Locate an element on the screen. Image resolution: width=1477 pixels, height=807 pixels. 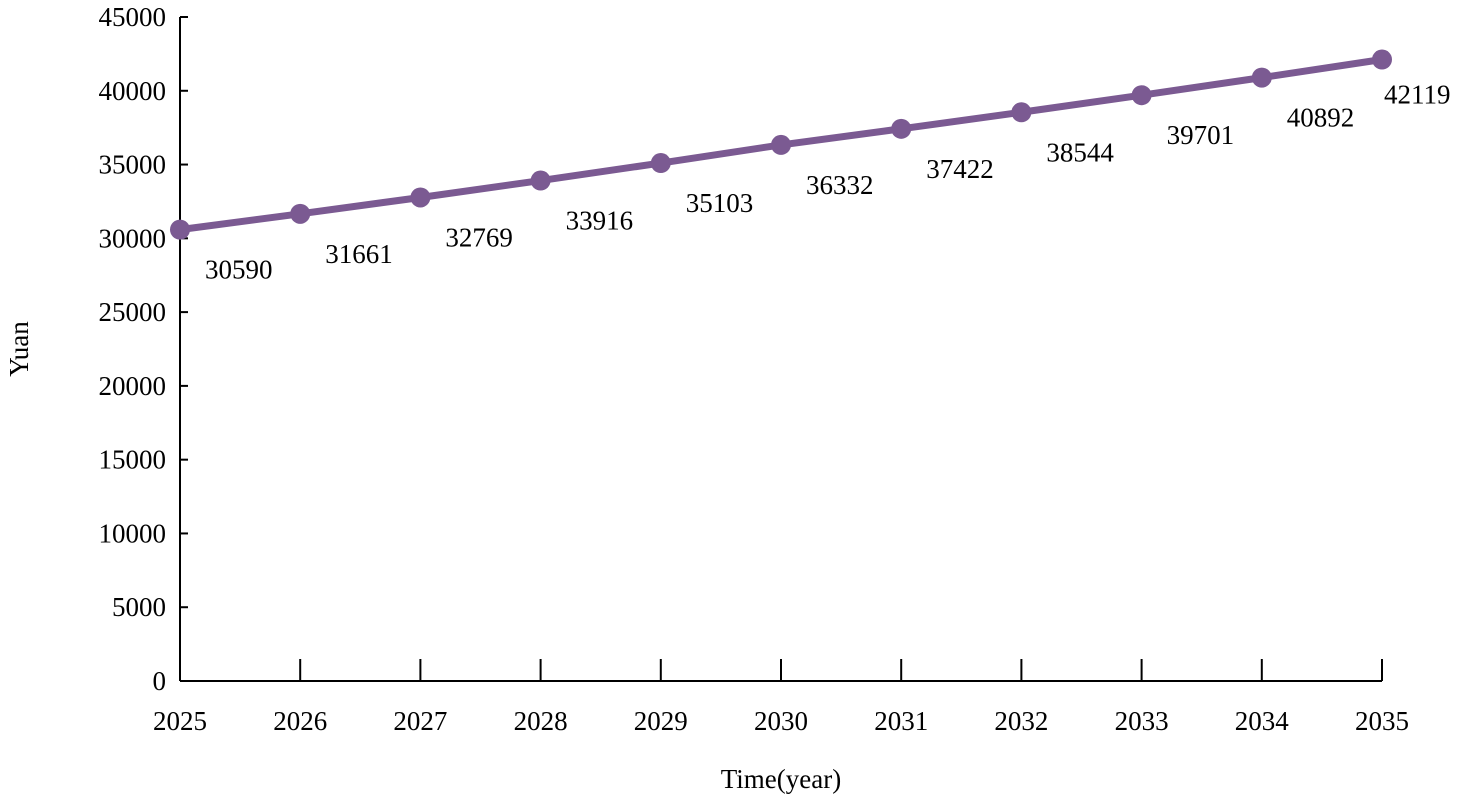
y-tick-label: 15000 is located at coordinates (133, 460).